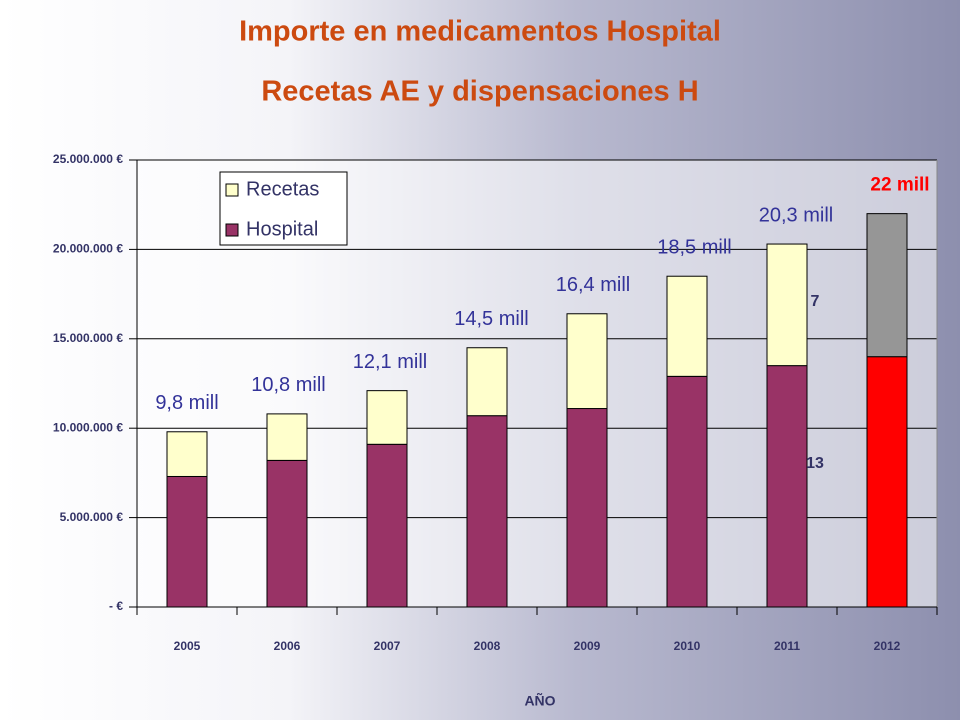 The image size is (960, 720). Describe the element at coordinates (887, 646) in the screenshot. I see `x-tick-label: 2012` at that location.